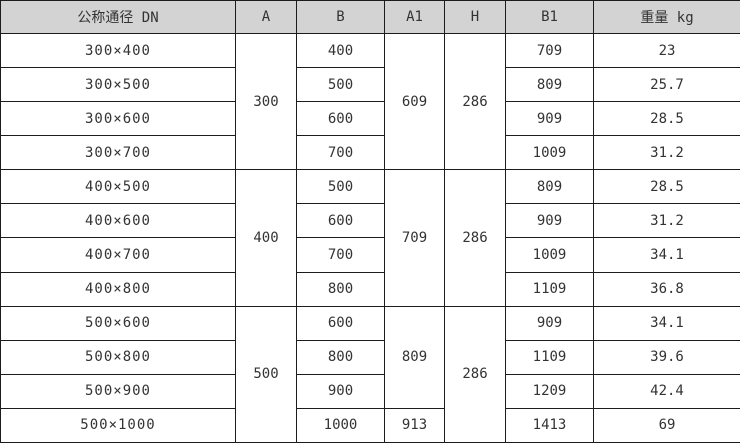  I want to click on cell-a: 400, so click(266, 238).